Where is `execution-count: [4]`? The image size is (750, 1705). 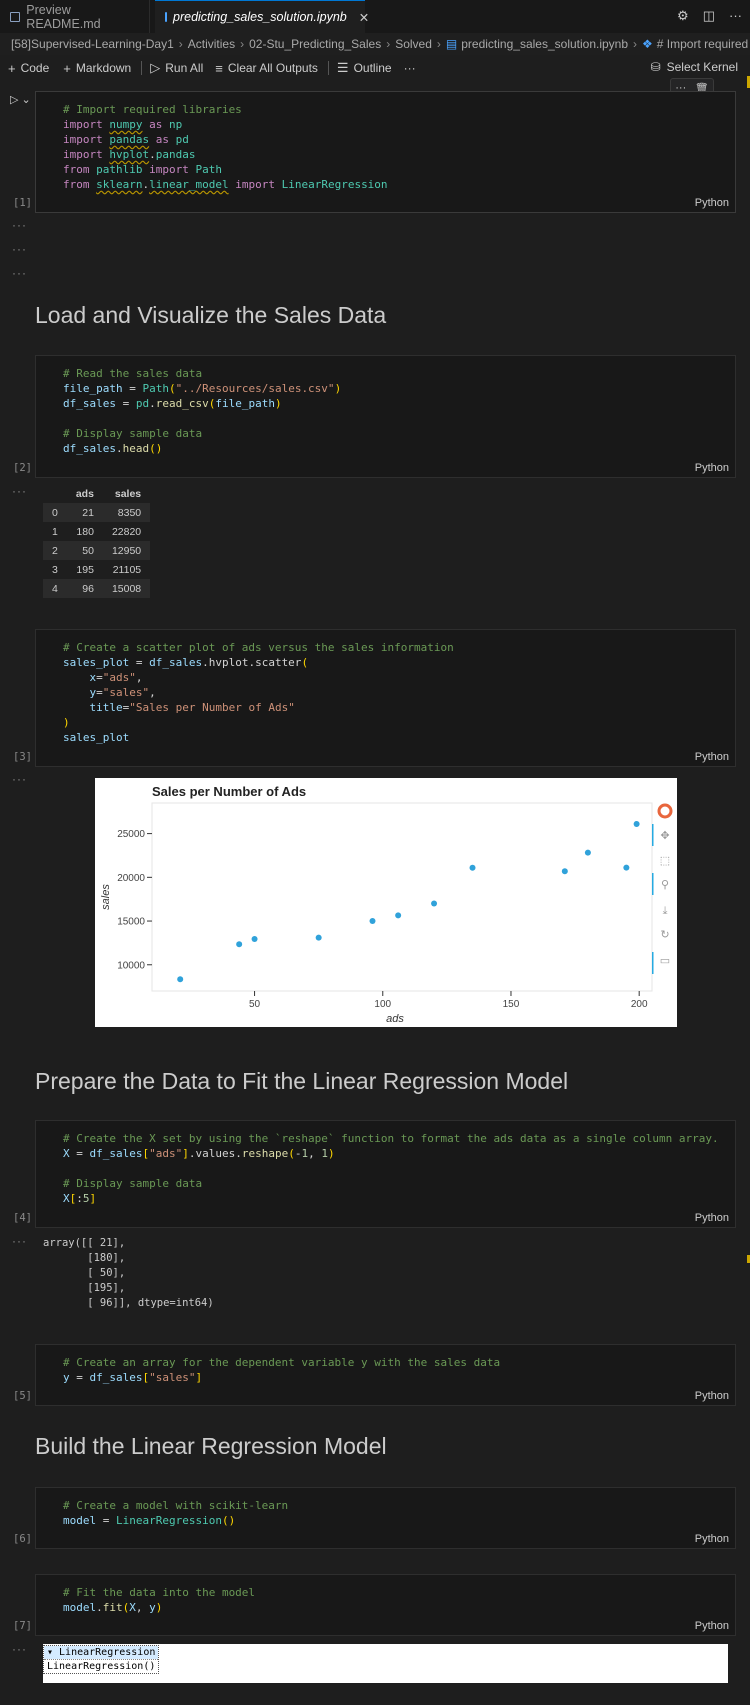
execution-count: [4] is located at coordinates (22, 1218).